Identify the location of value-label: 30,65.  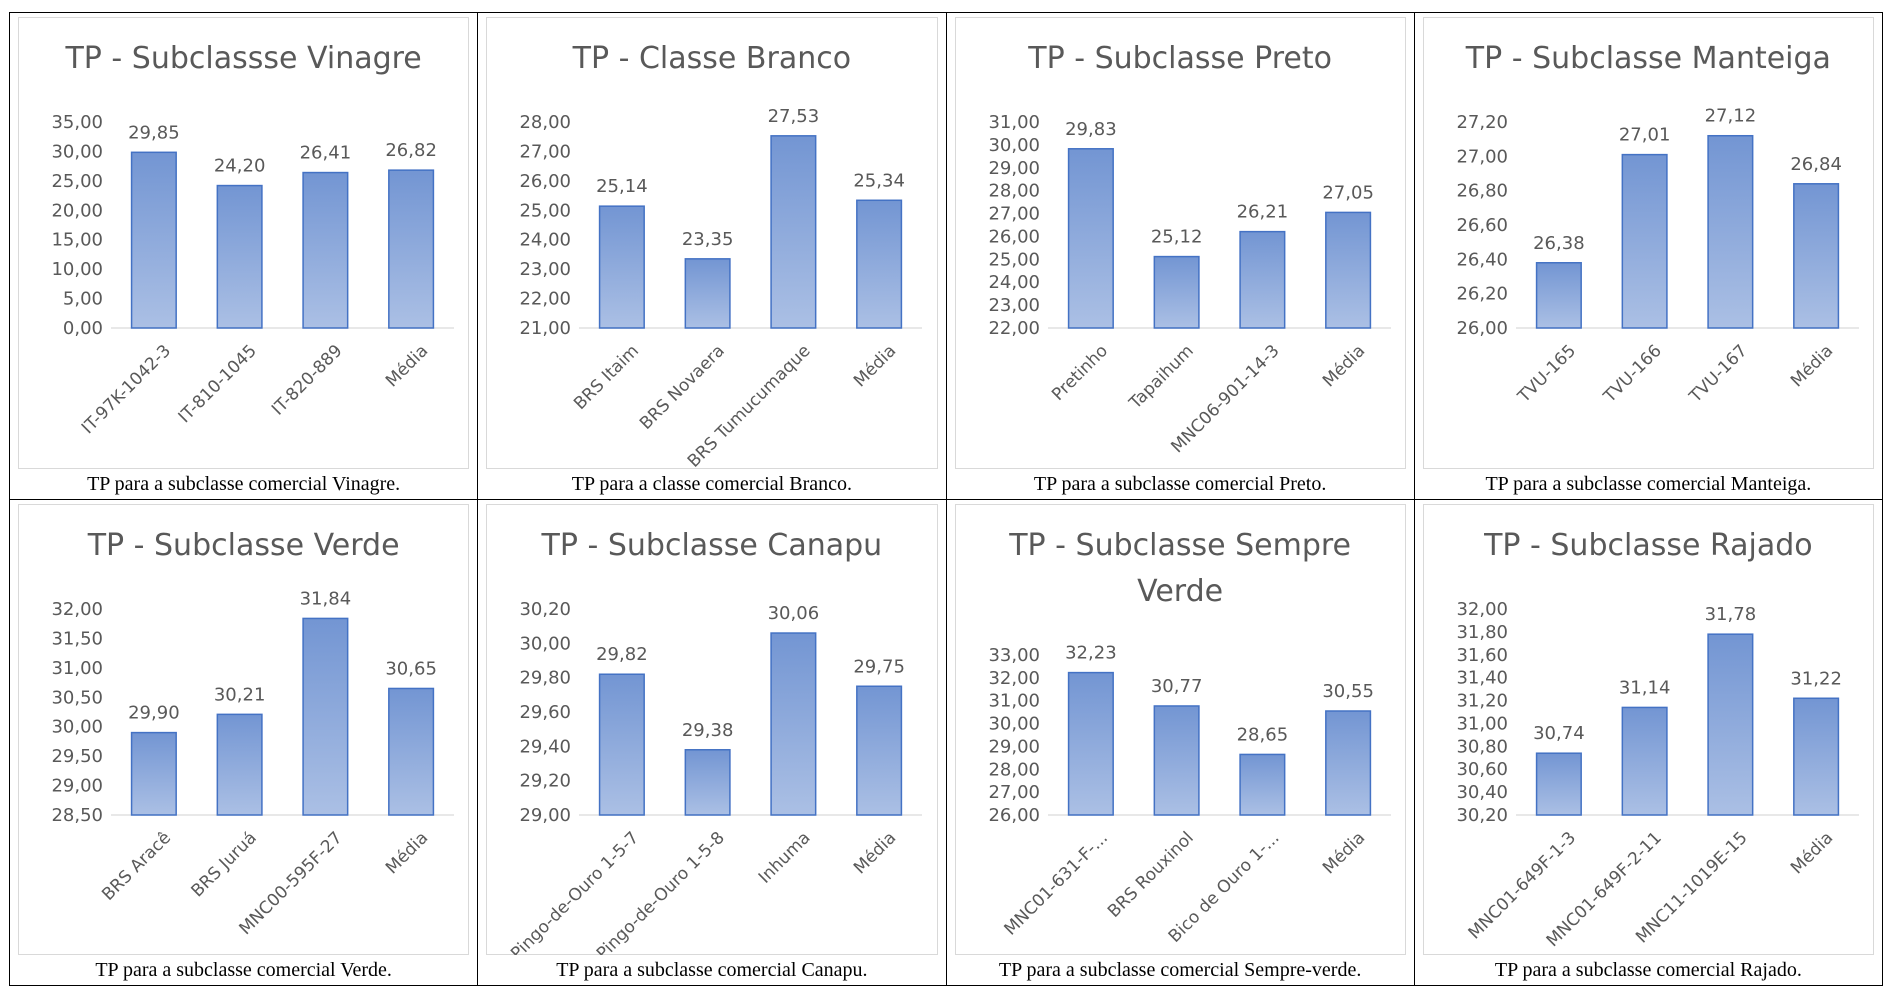
(411, 668).